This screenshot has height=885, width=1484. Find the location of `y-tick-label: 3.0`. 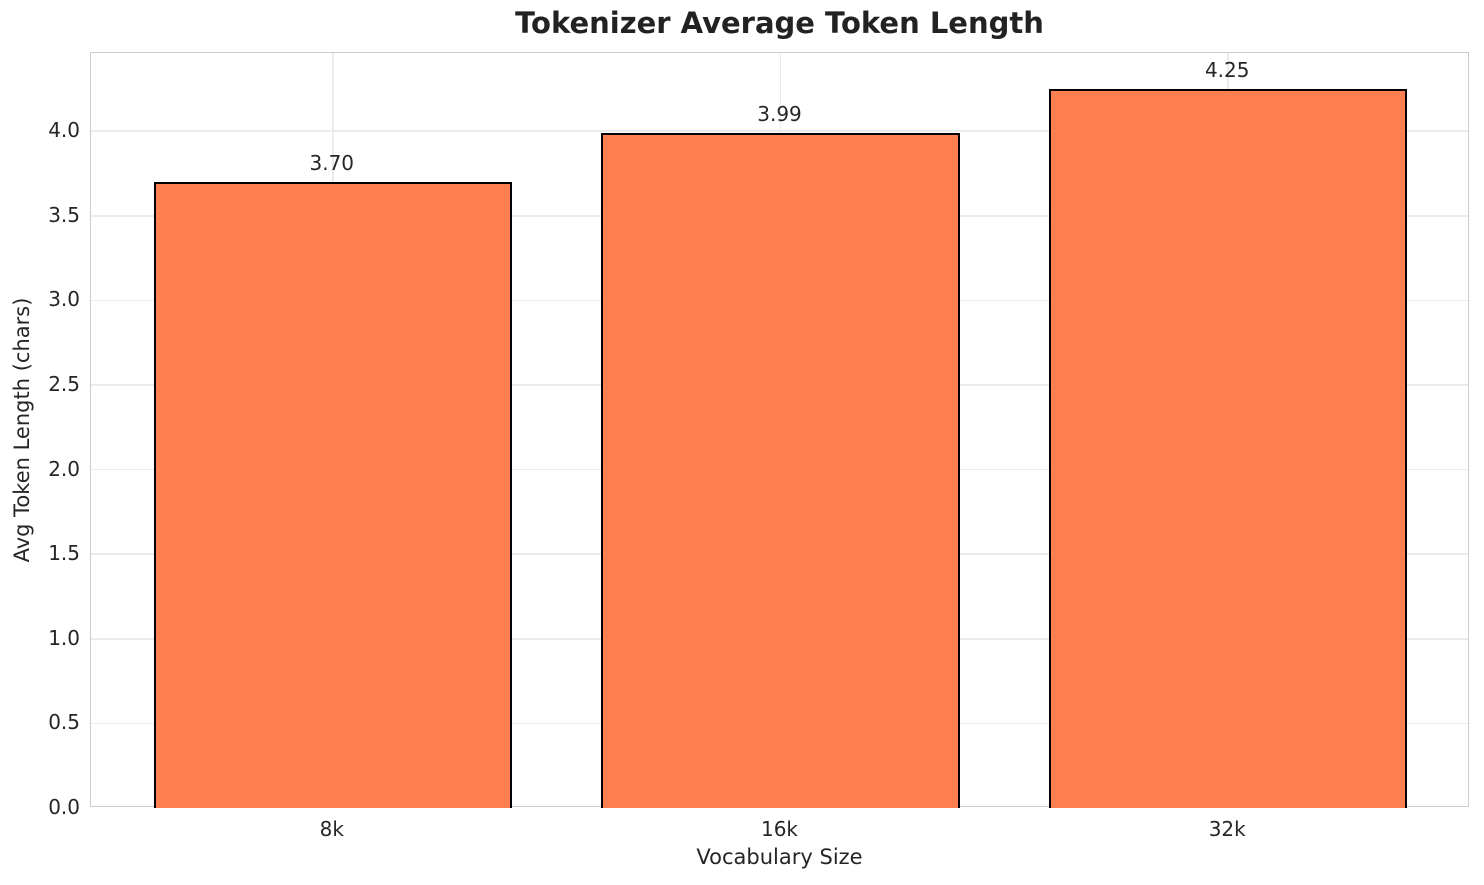

y-tick-label: 3.0 is located at coordinates (64, 299).